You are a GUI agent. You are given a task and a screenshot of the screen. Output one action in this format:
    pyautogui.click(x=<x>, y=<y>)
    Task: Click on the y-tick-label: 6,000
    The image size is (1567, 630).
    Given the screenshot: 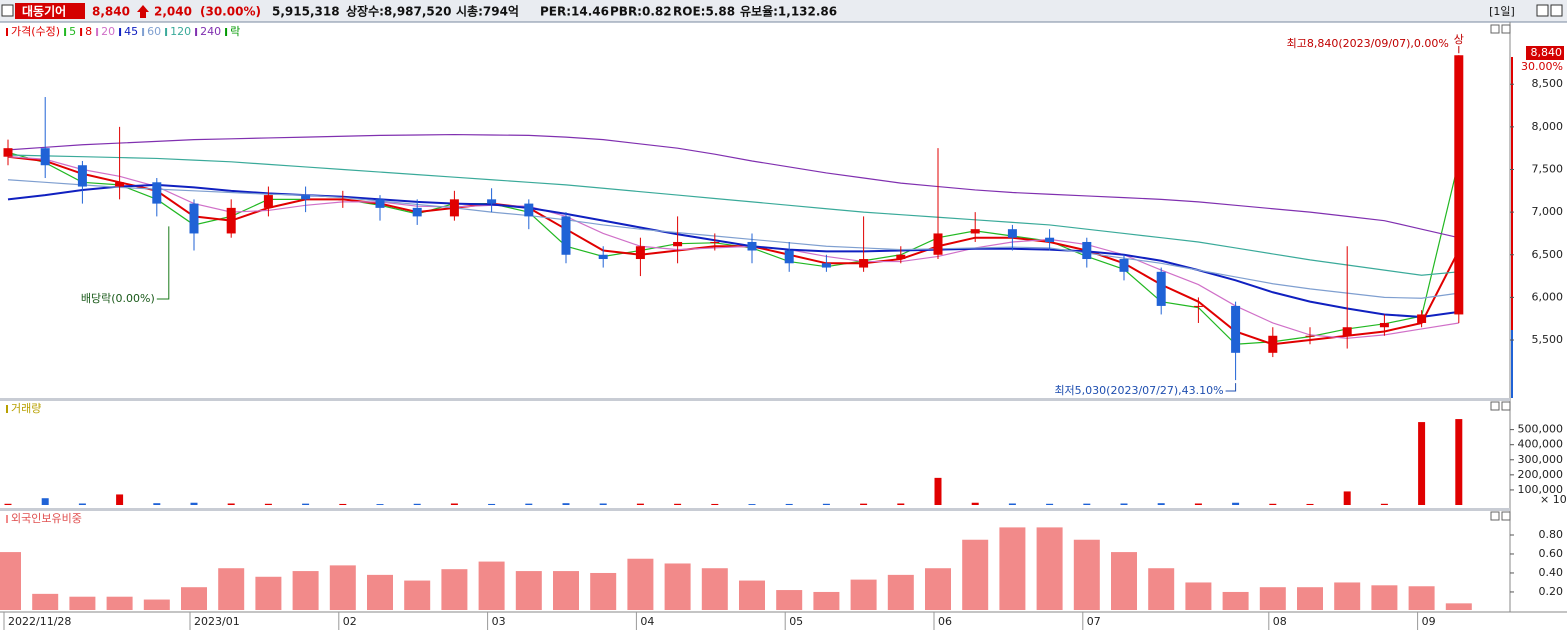 What is the action you would take?
    pyautogui.click(x=1548, y=296)
    